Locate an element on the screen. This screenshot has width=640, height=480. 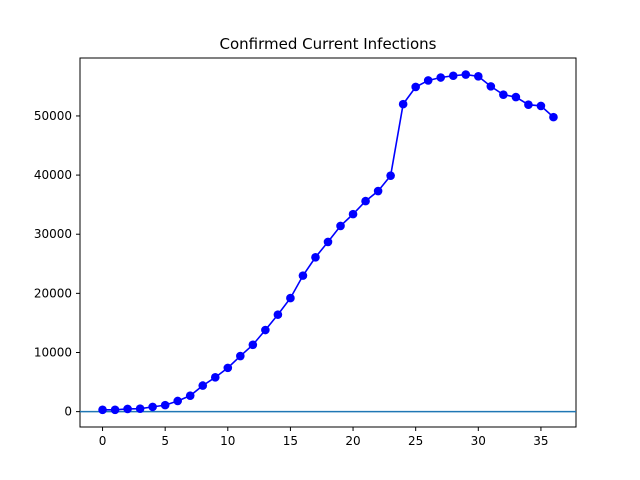
x-tick-label: 35 is located at coordinates (540, 441).